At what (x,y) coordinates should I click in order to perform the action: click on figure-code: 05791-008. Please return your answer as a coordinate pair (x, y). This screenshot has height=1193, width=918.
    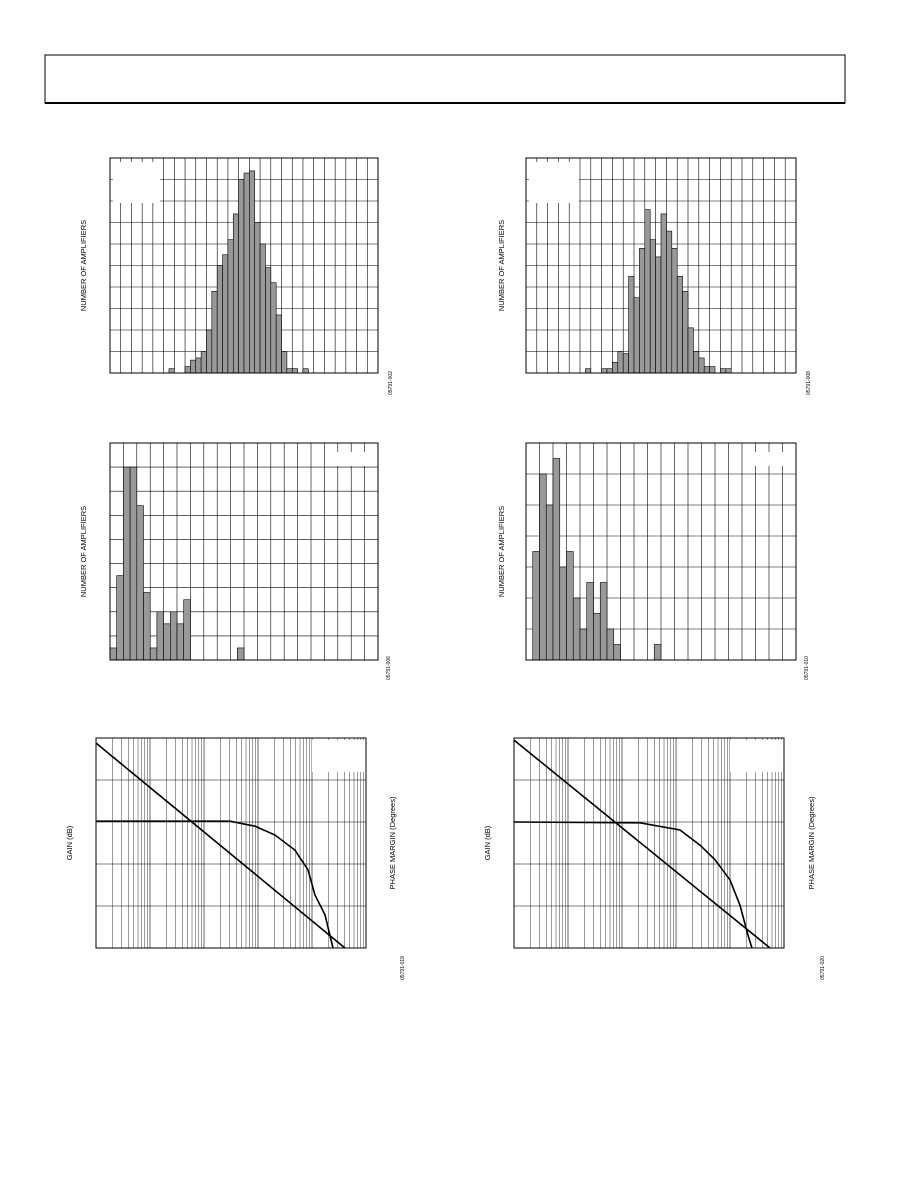
    Looking at the image, I should click on (809, 383).